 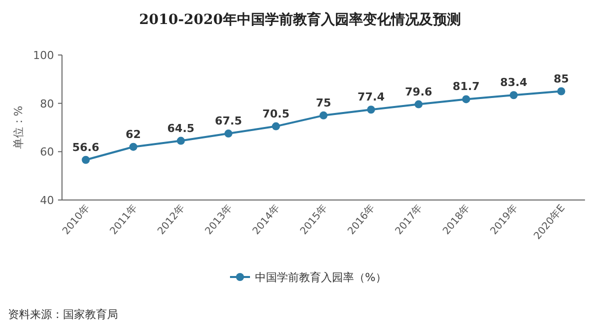 What do you see at coordinates (320, 277) in the screenshot?
I see `legend-label: 中国学前教育入园率（%）` at bounding box center [320, 277].